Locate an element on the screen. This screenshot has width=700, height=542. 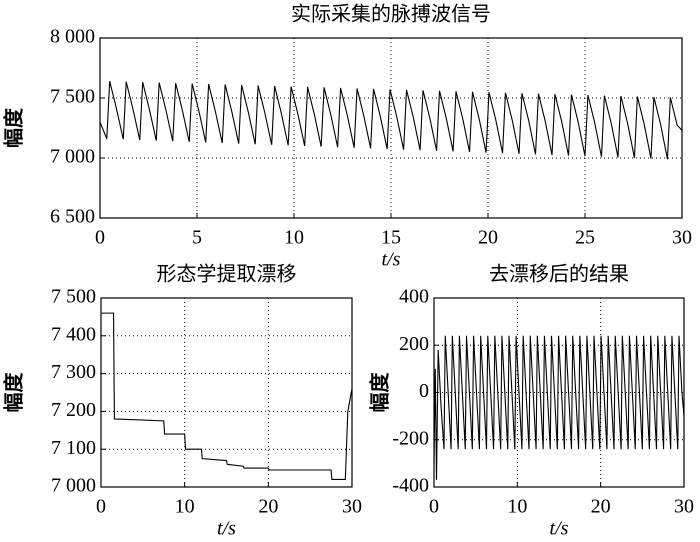
y-tick-label: -200 is located at coordinates (410, 438).